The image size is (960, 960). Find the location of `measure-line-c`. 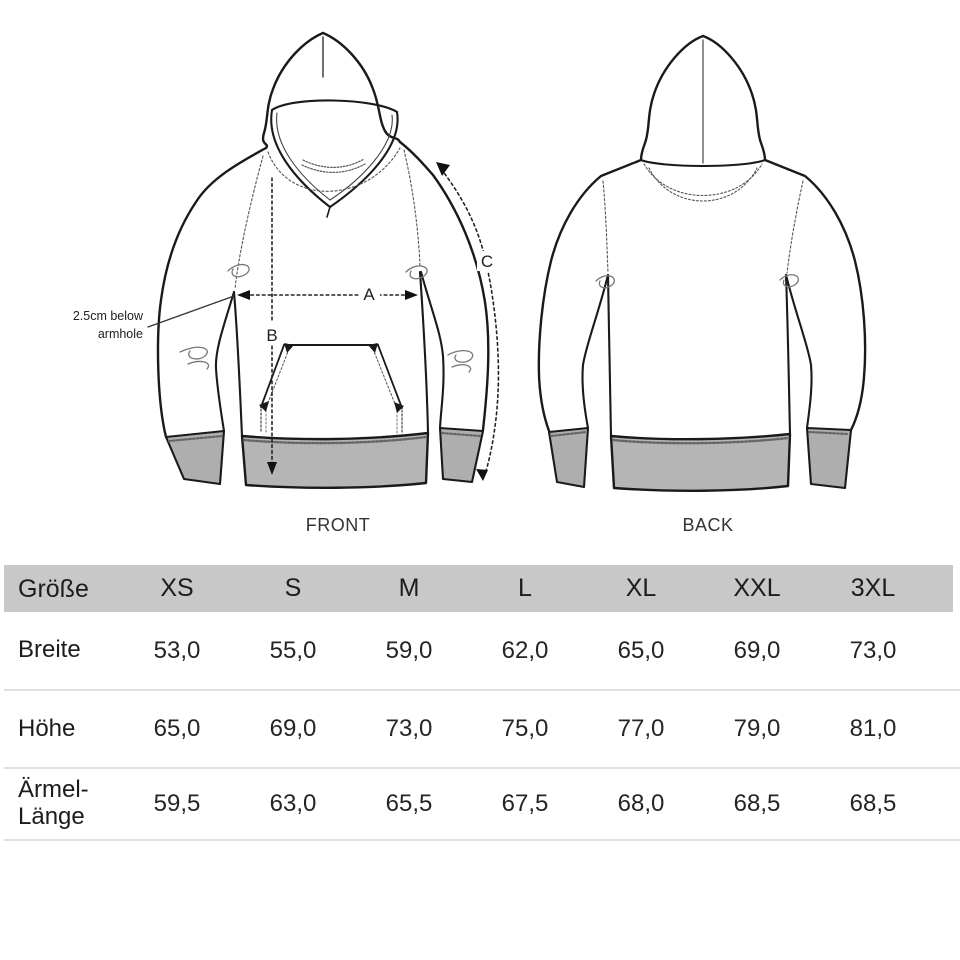

measure-line-c is located at coordinates (470, 321).